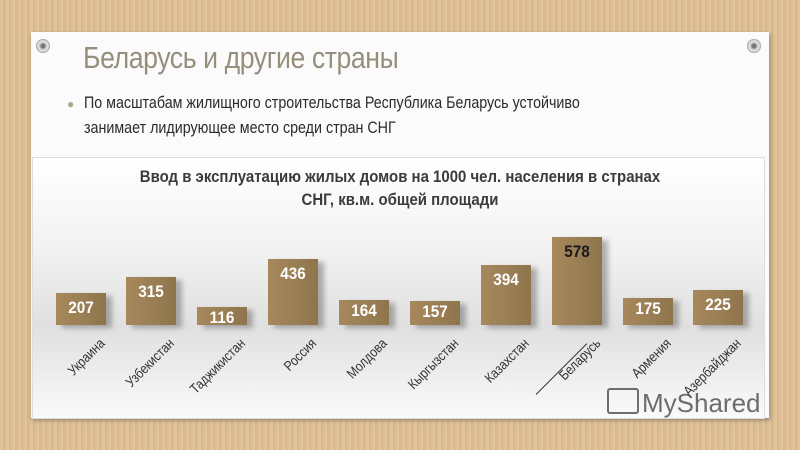  Describe the element at coordinates (293, 273) in the screenshot. I see `bar-value-label: 436` at that location.